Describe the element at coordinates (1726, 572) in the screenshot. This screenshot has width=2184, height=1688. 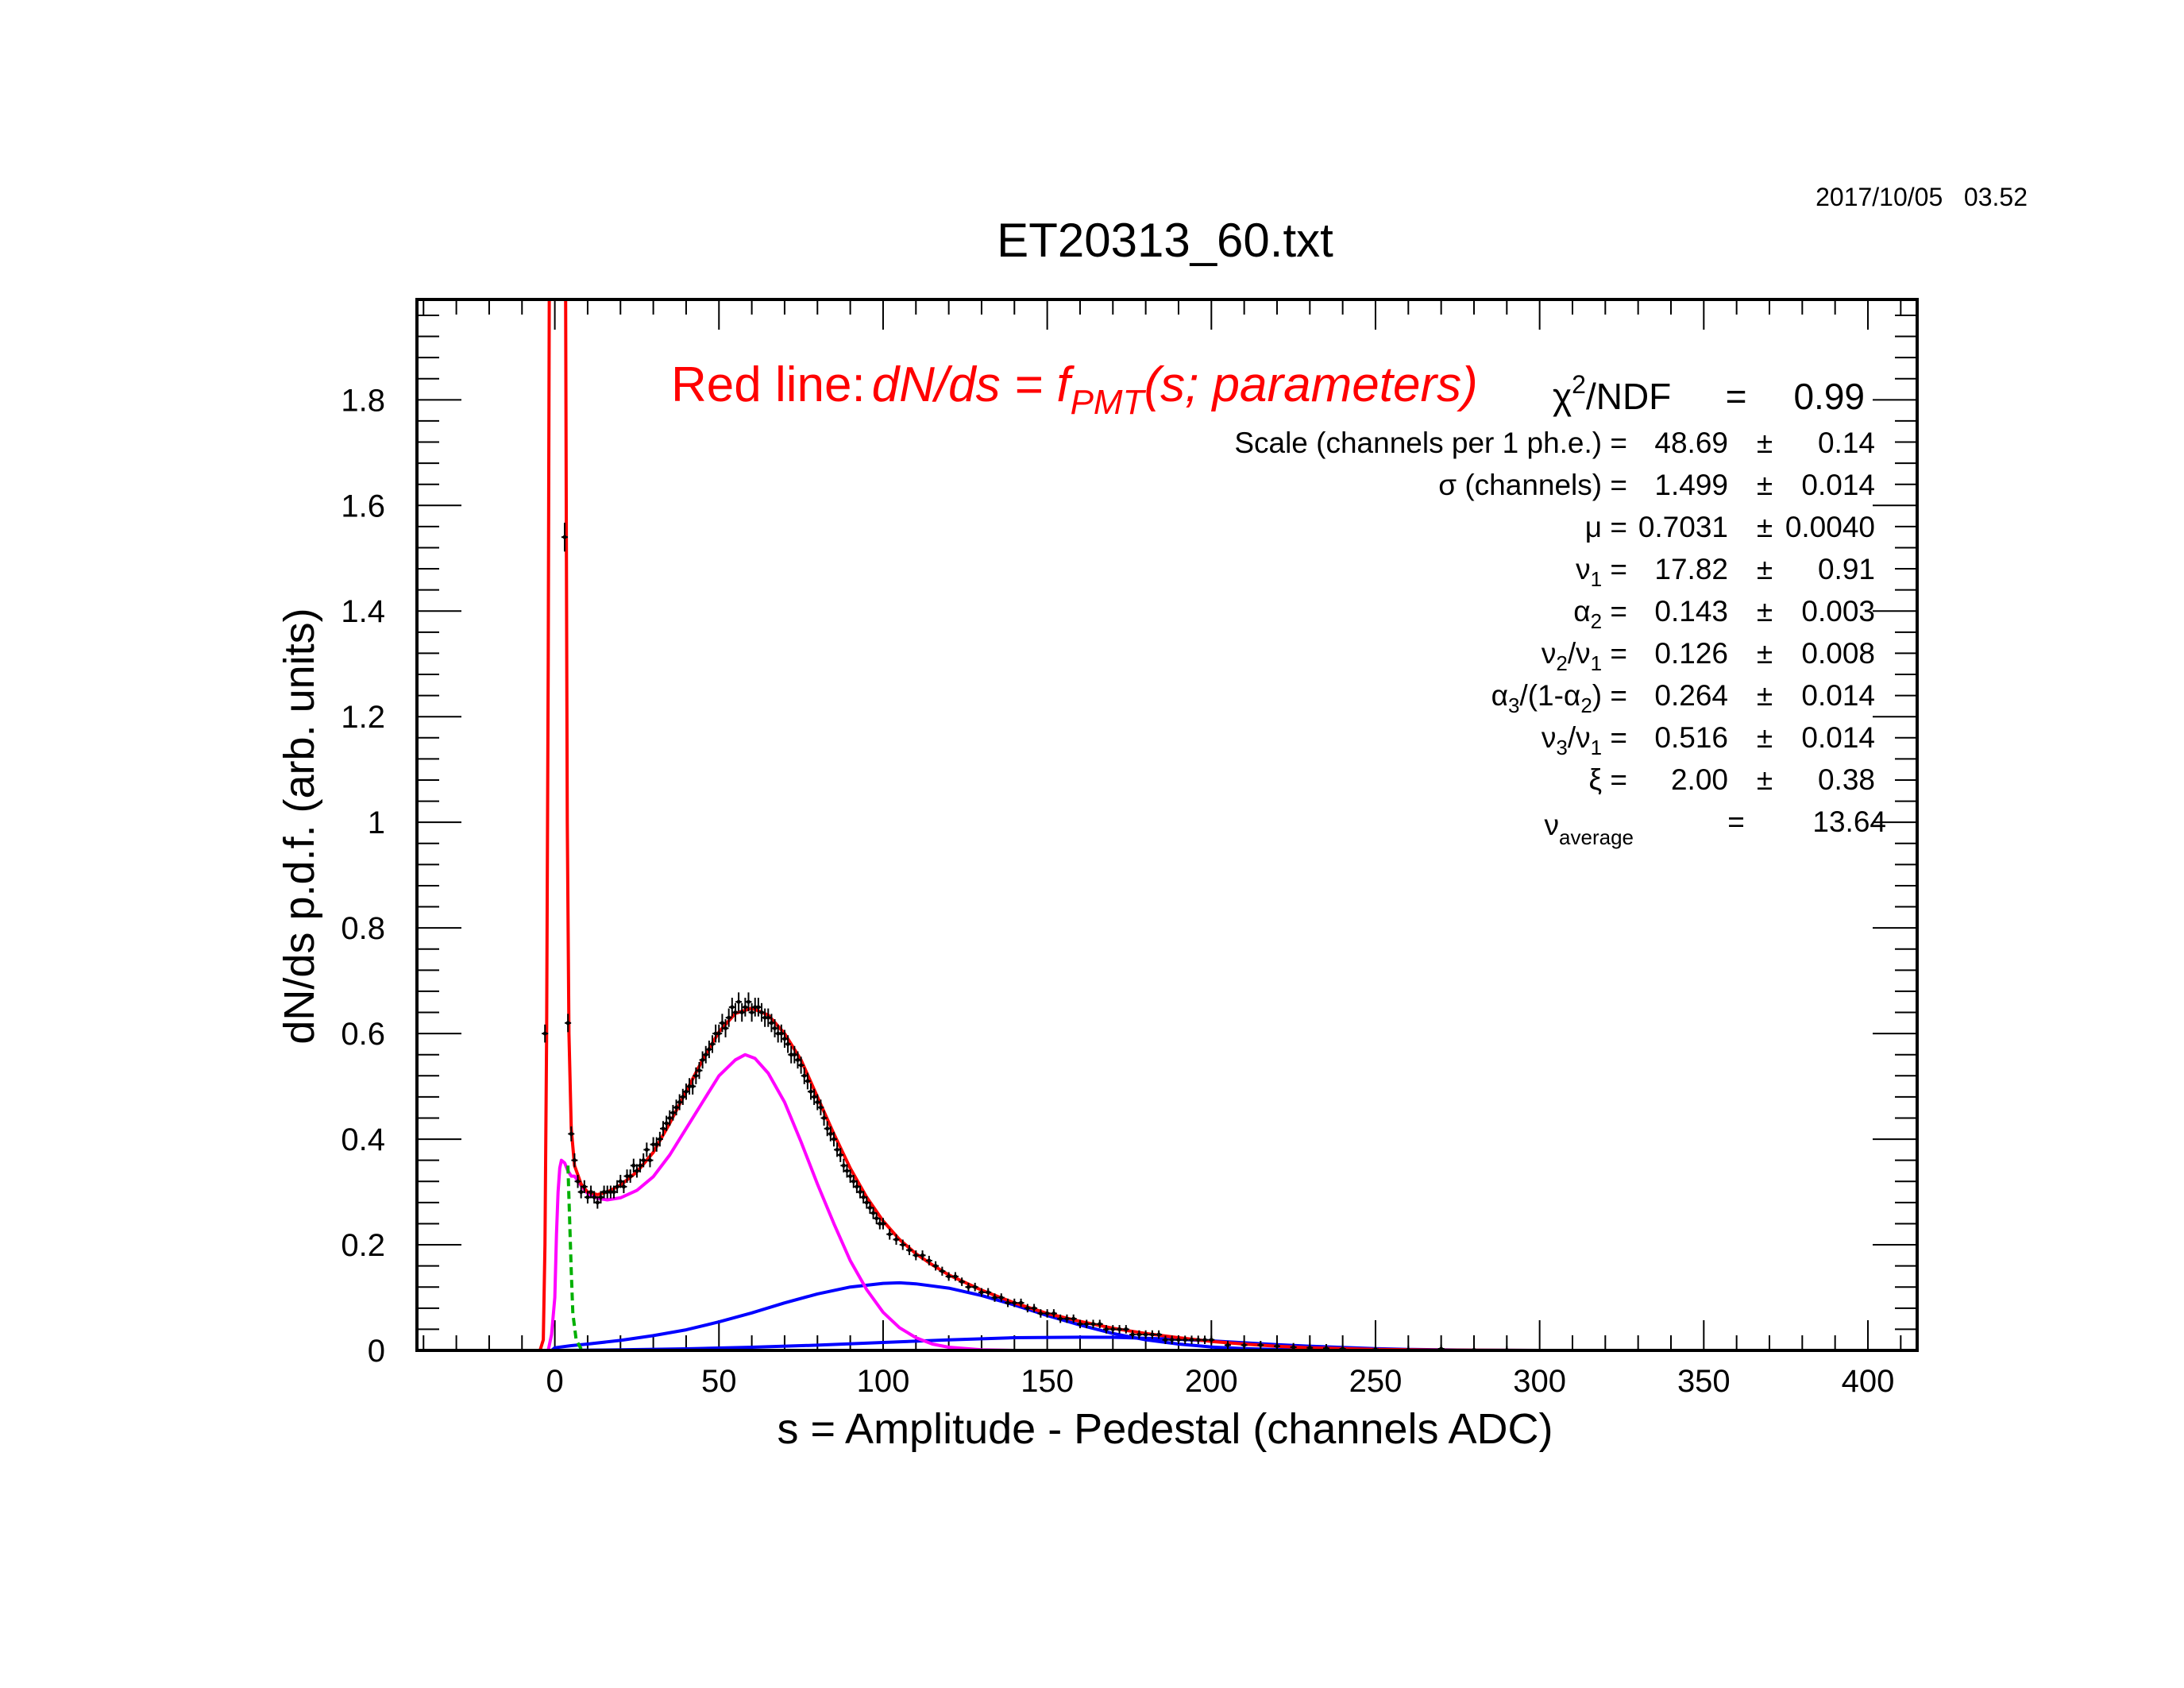
I see `fit-param-row: ν1 = 17.82 ±0.91` at that location.